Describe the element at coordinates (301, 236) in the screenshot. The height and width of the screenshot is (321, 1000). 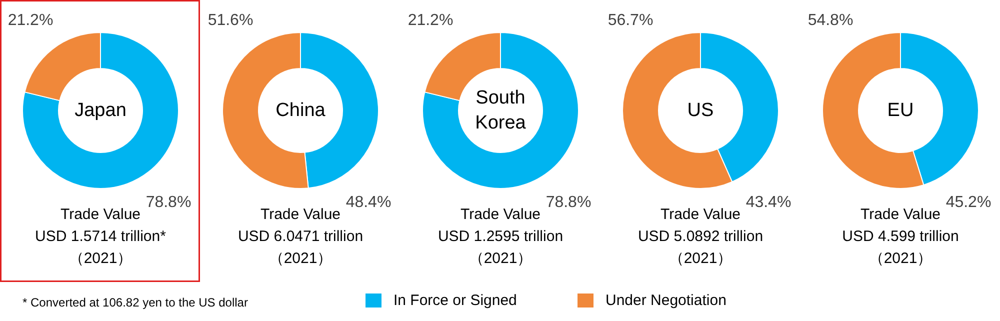
I see `text: USD 6.0471 trillion` at that location.